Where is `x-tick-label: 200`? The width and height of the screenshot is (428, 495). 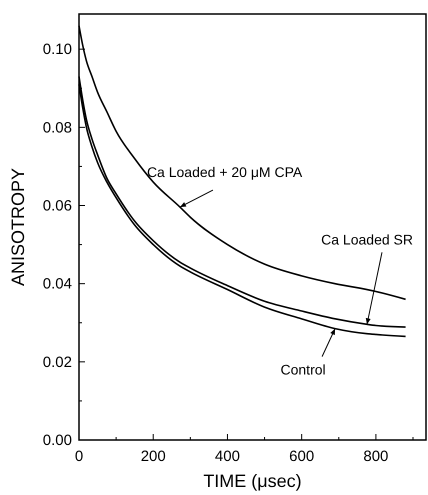
x-tick-label: 200 is located at coordinates (153, 456).